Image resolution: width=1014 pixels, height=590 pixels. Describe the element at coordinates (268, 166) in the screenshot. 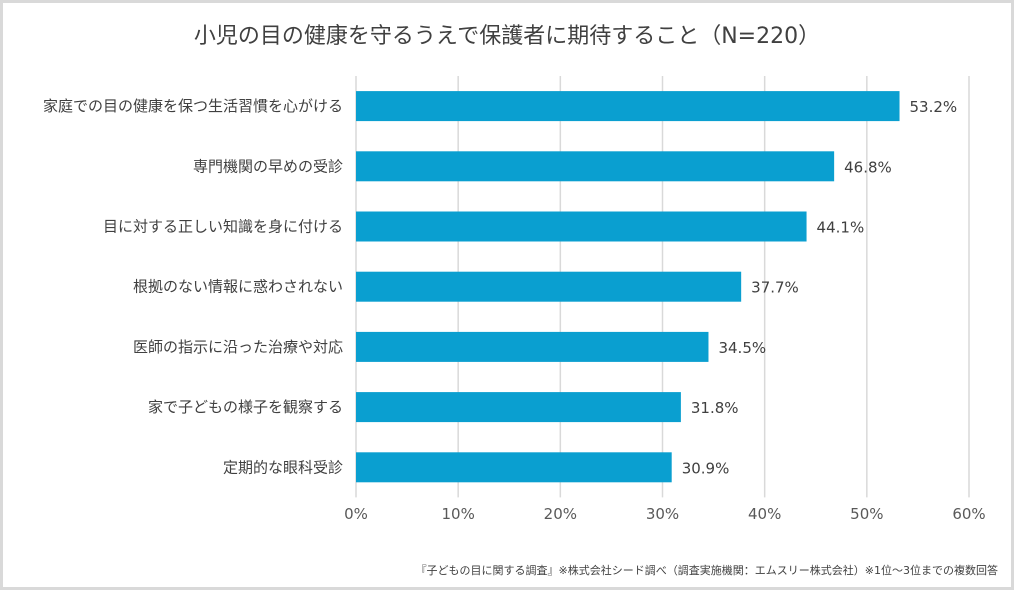

I see `category-label: 専門機関の早めの受診` at that location.